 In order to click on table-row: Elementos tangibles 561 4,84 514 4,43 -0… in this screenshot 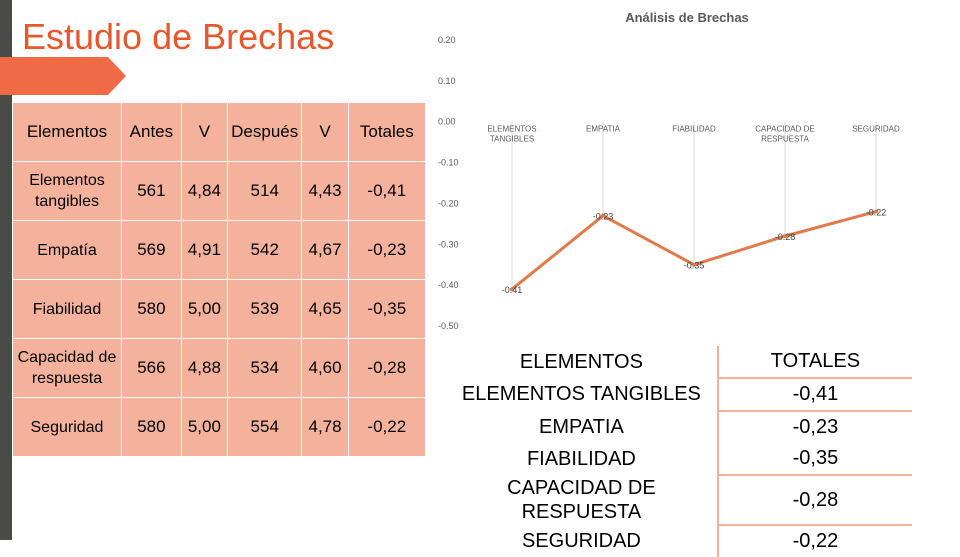, I will do `click(219, 191)`.